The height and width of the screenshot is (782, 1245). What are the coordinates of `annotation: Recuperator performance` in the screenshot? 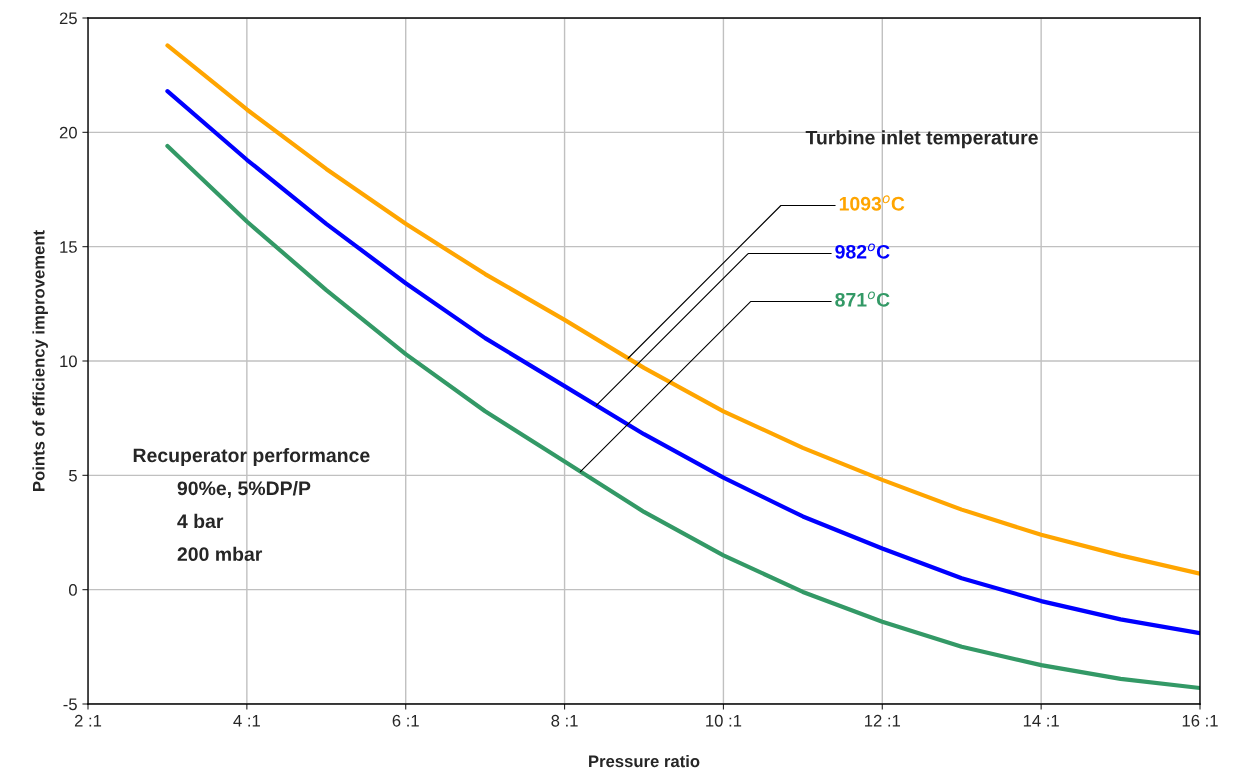 It's located at (251, 457).